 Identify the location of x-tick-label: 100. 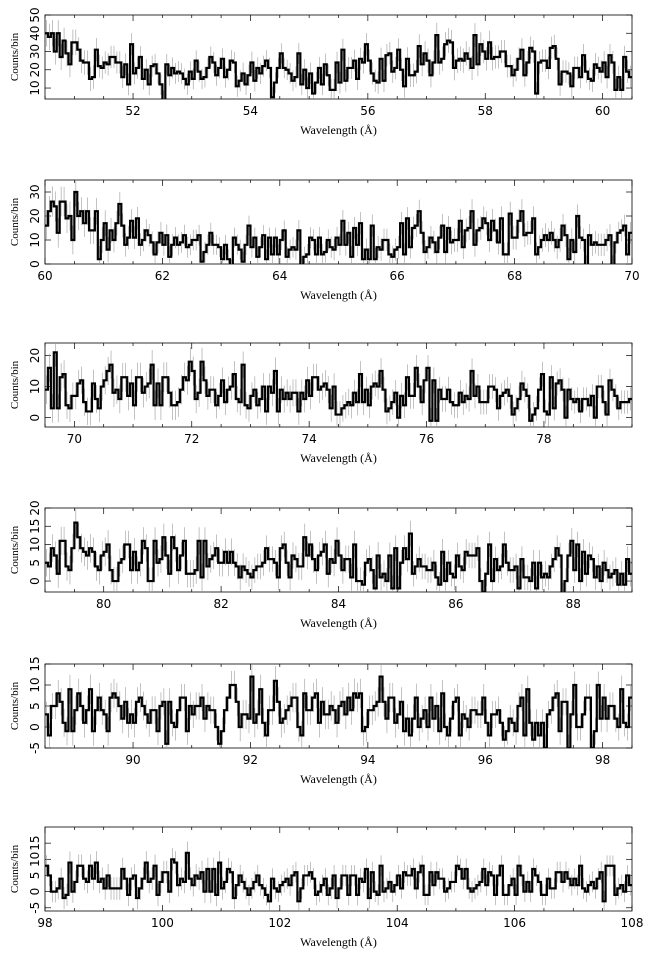
(162, 923).